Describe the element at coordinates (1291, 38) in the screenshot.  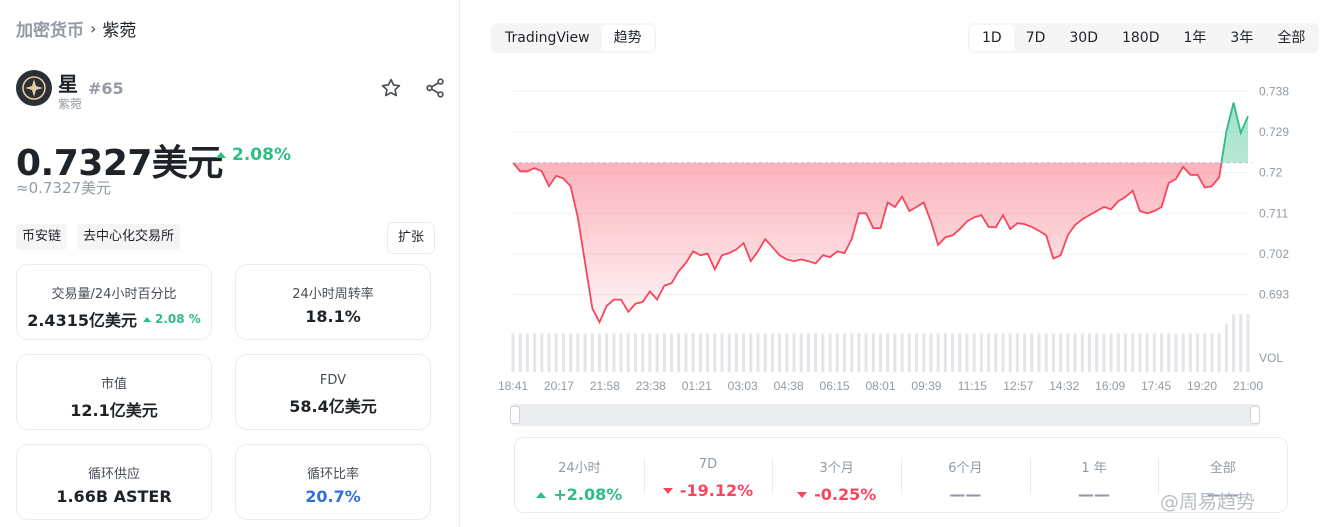
I see `range-all: 全部` at that location.